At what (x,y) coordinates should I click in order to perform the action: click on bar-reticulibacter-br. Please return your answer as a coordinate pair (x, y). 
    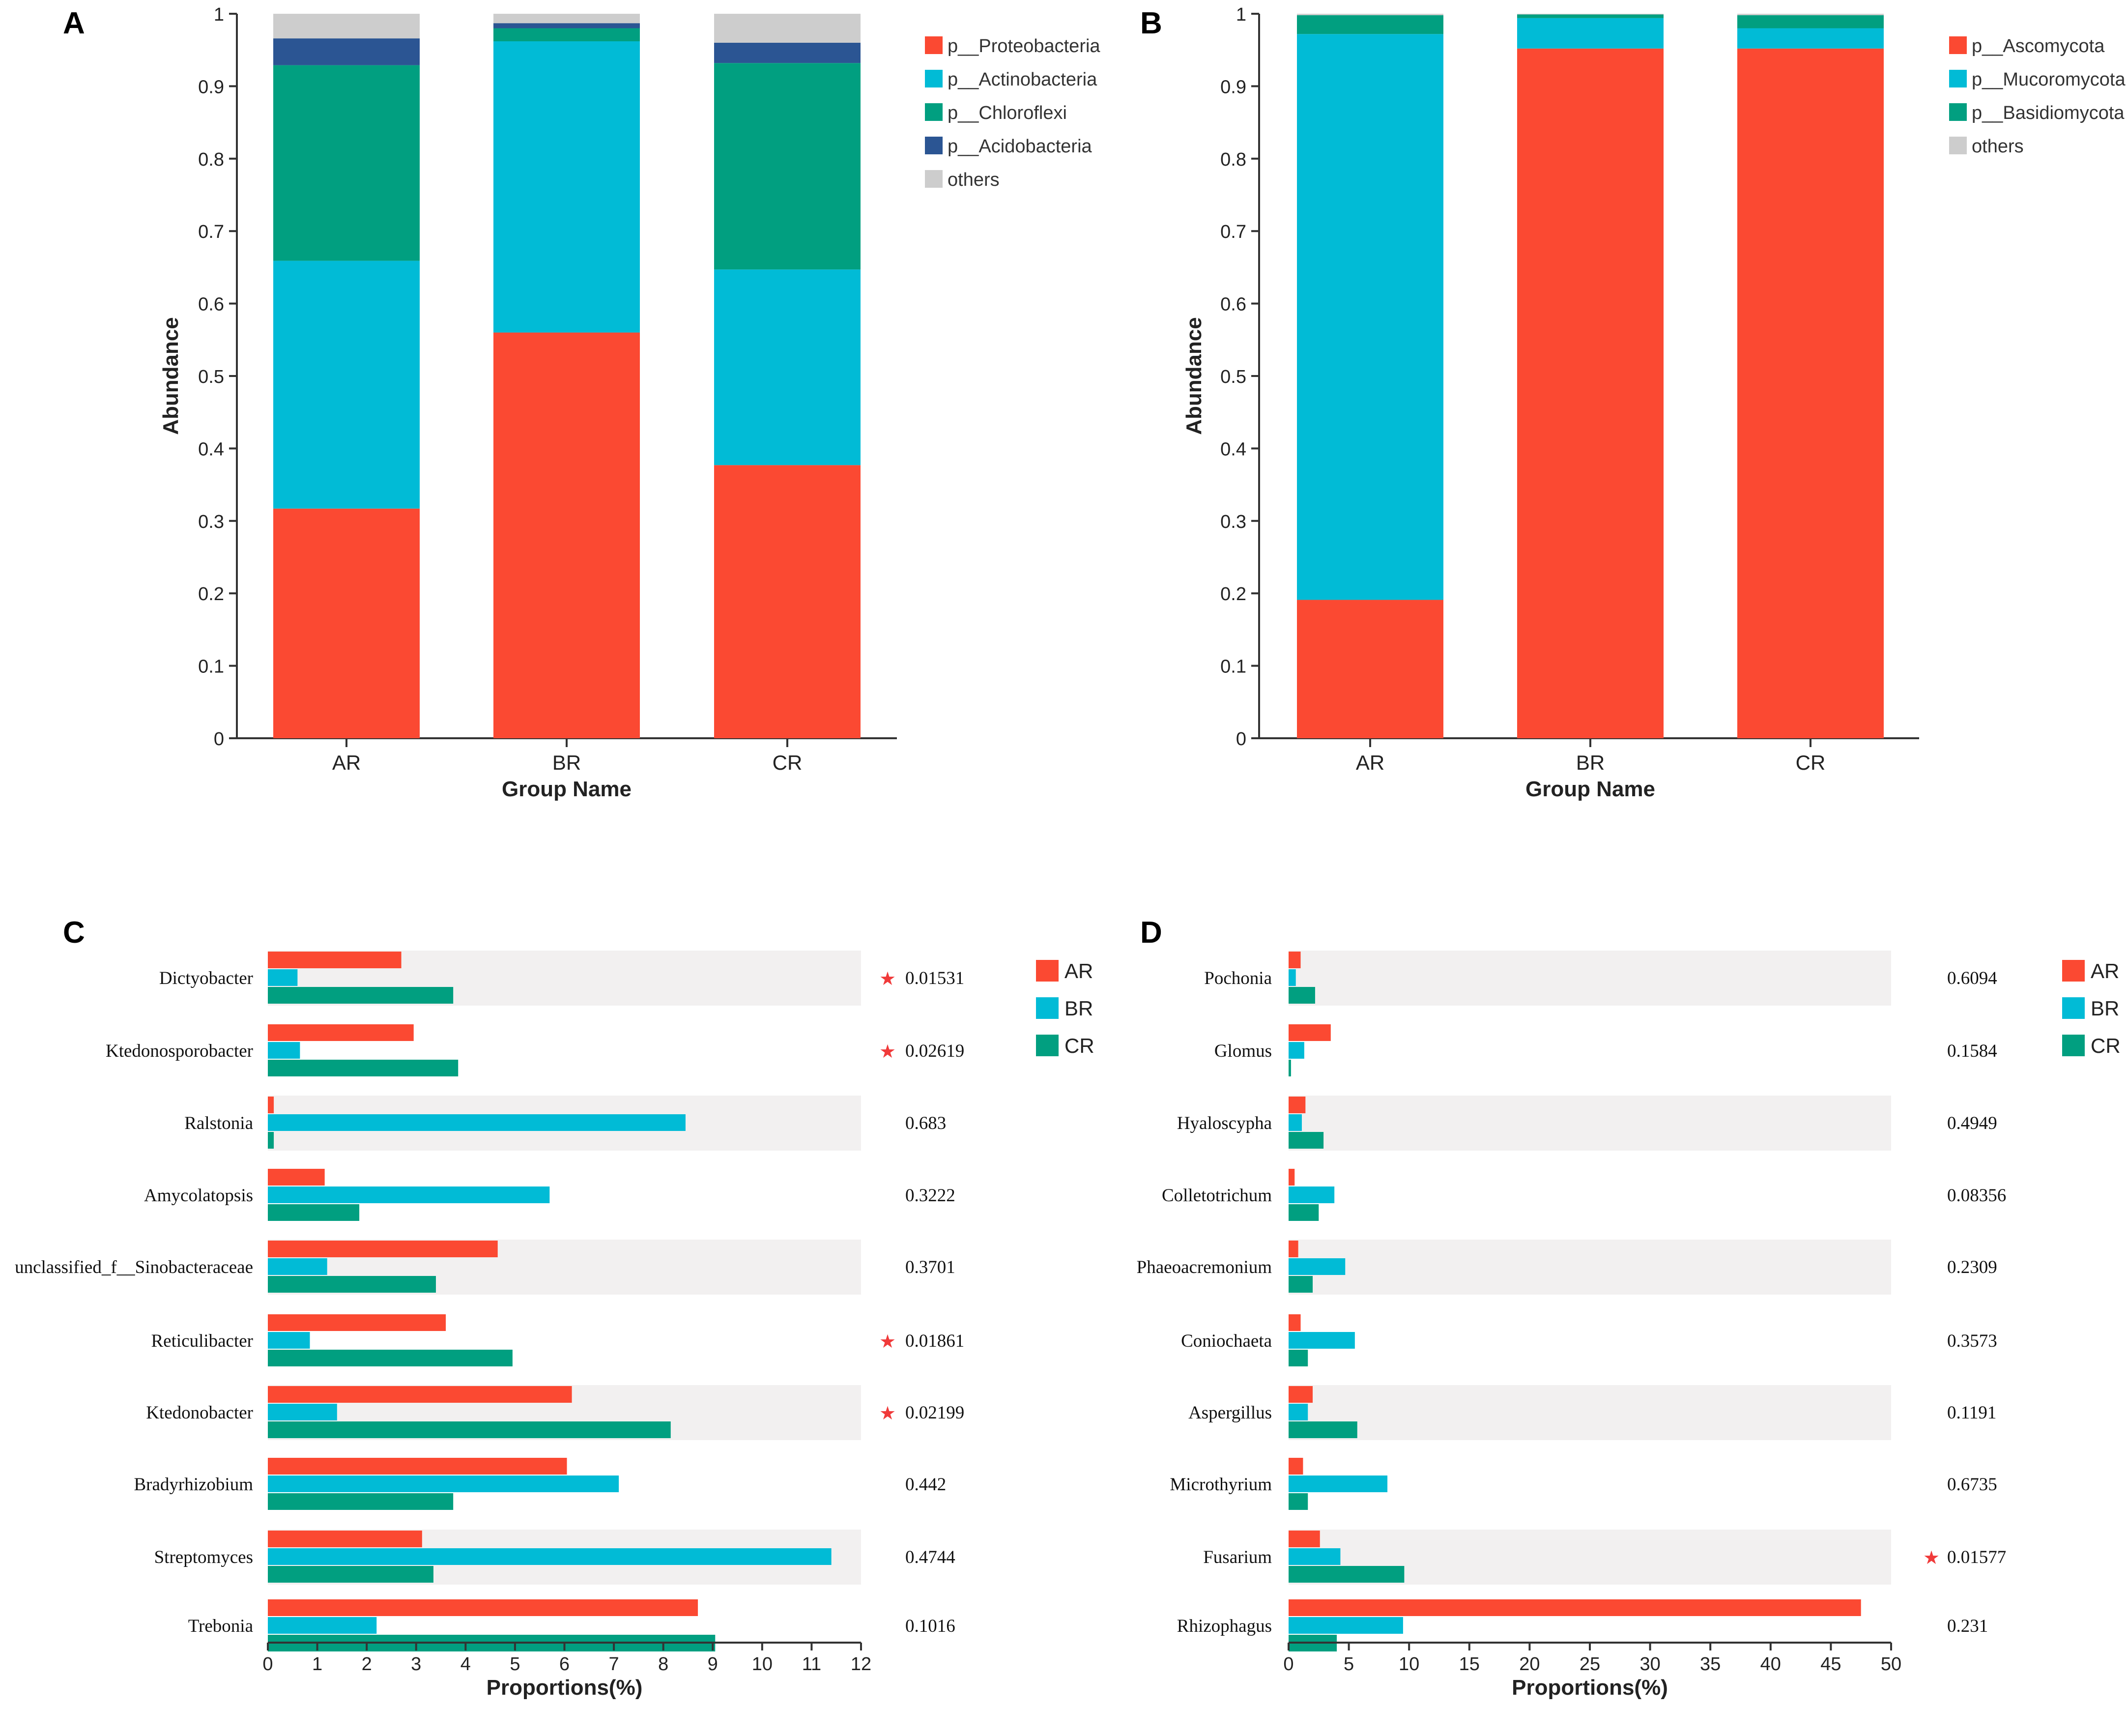
    Looking at the image, I should click on (289, 1340).